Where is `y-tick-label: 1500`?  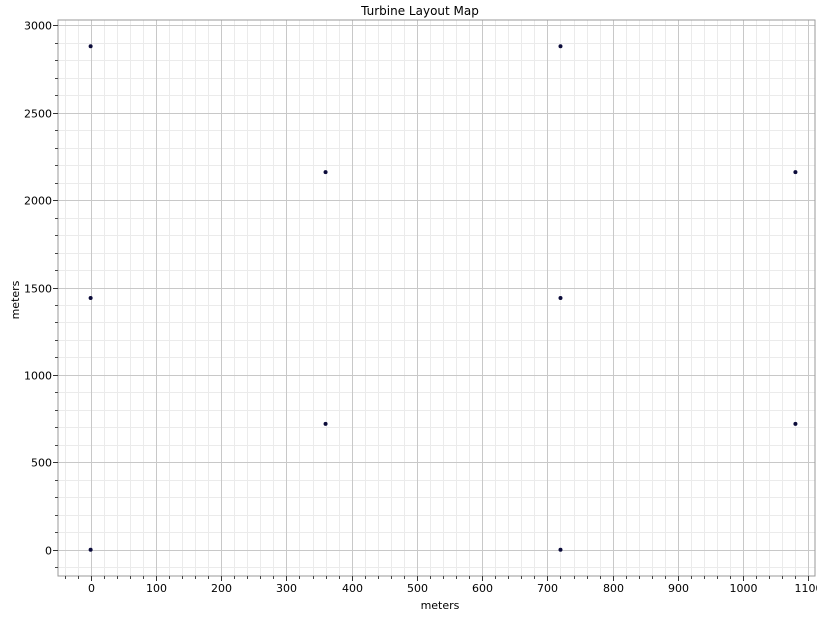 y-tick-label: 1500 is located at coordinates (38, 289).